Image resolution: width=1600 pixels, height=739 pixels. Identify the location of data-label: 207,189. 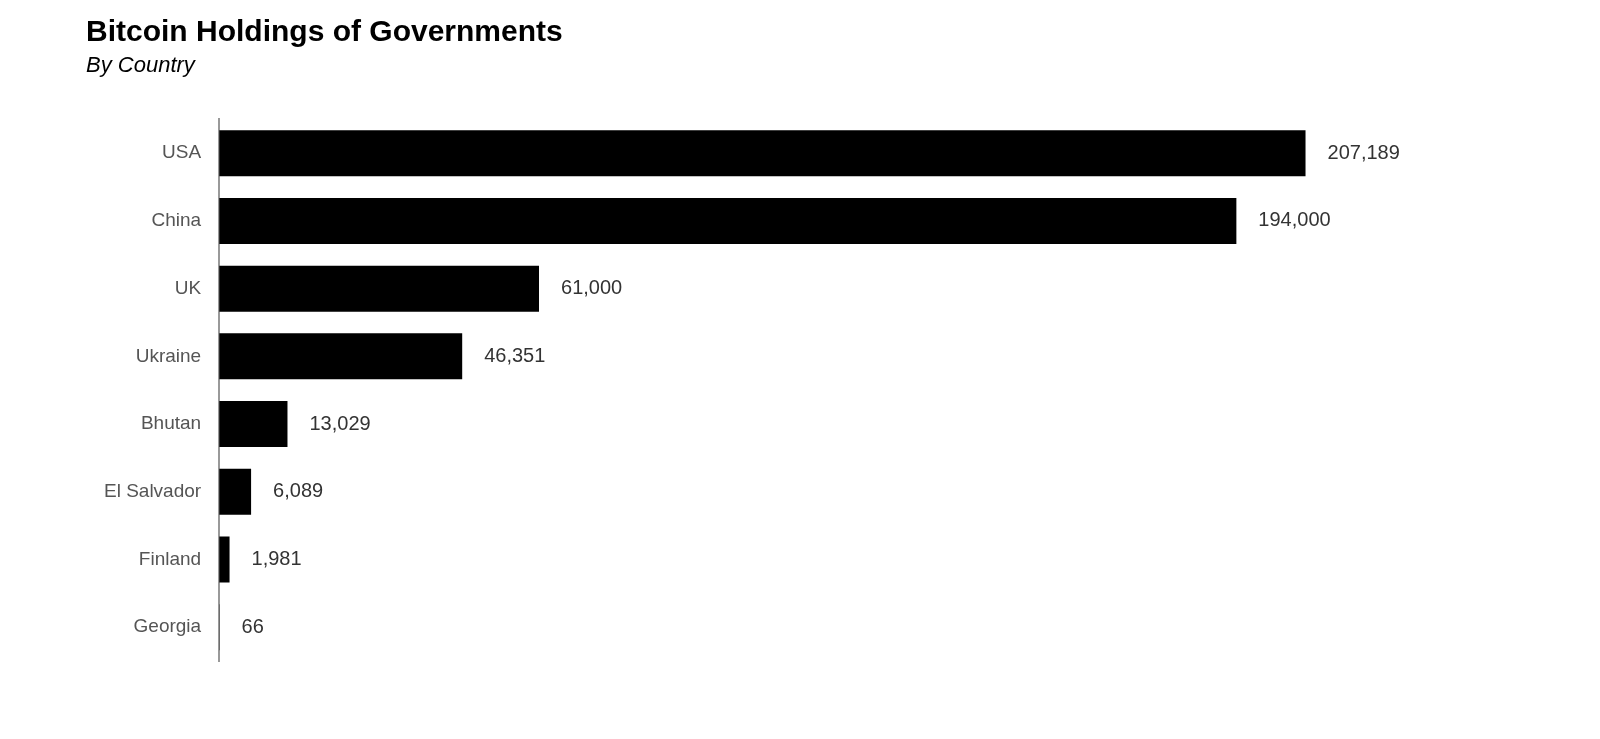
(1363, 151).